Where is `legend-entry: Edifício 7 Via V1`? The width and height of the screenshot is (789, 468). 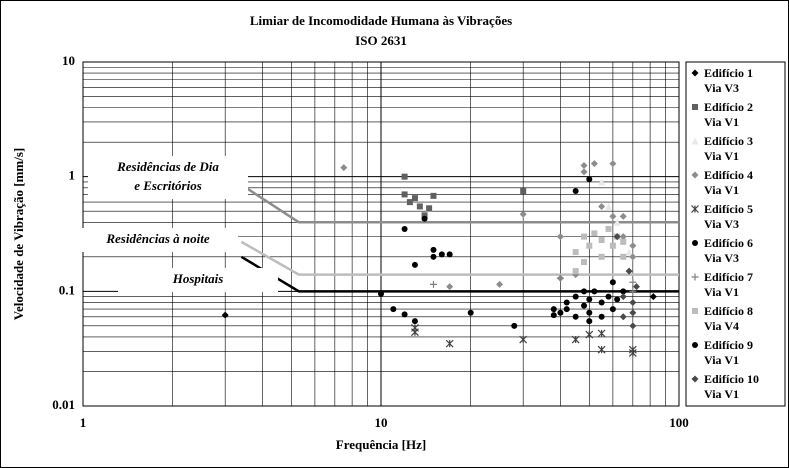 legend-entry: Edifício 7 Via V1 is located at coordinates (735, 287).